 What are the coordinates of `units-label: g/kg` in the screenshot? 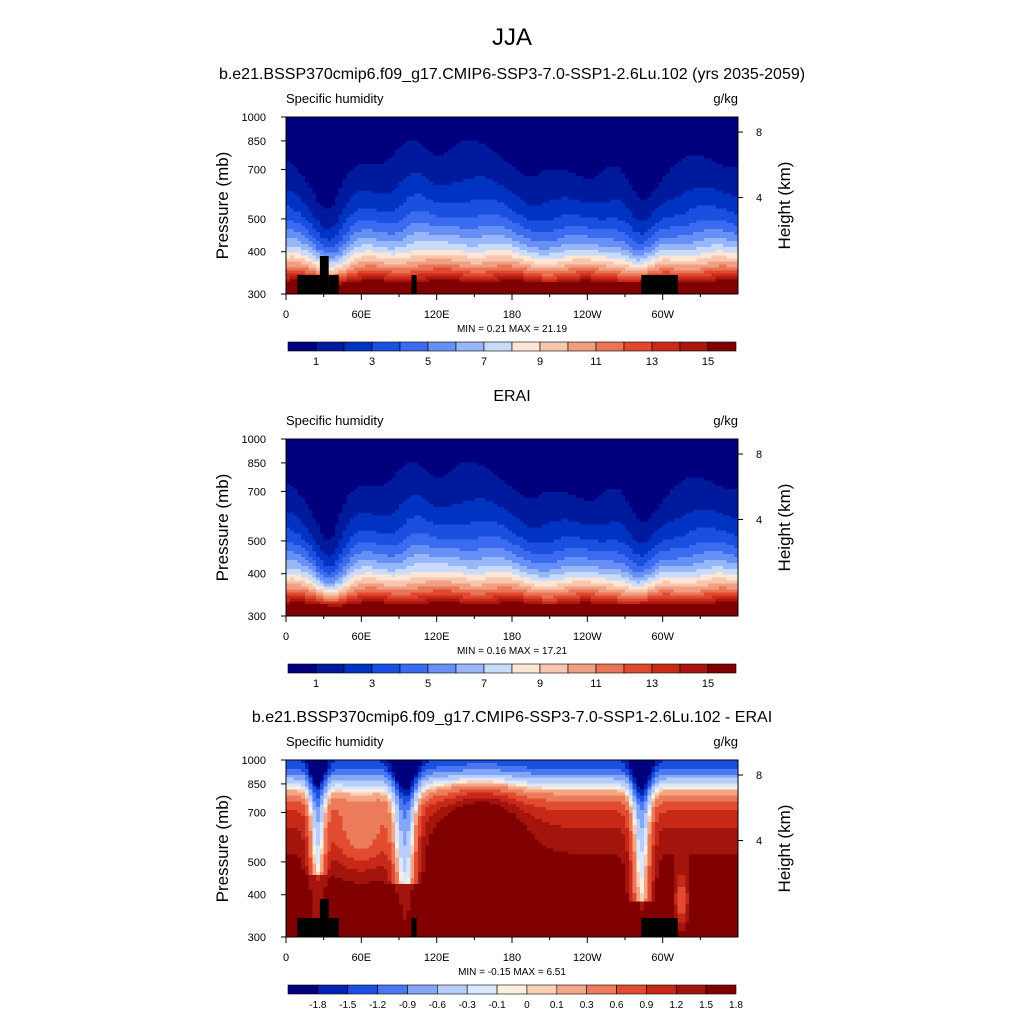 It's located at (725, 98).